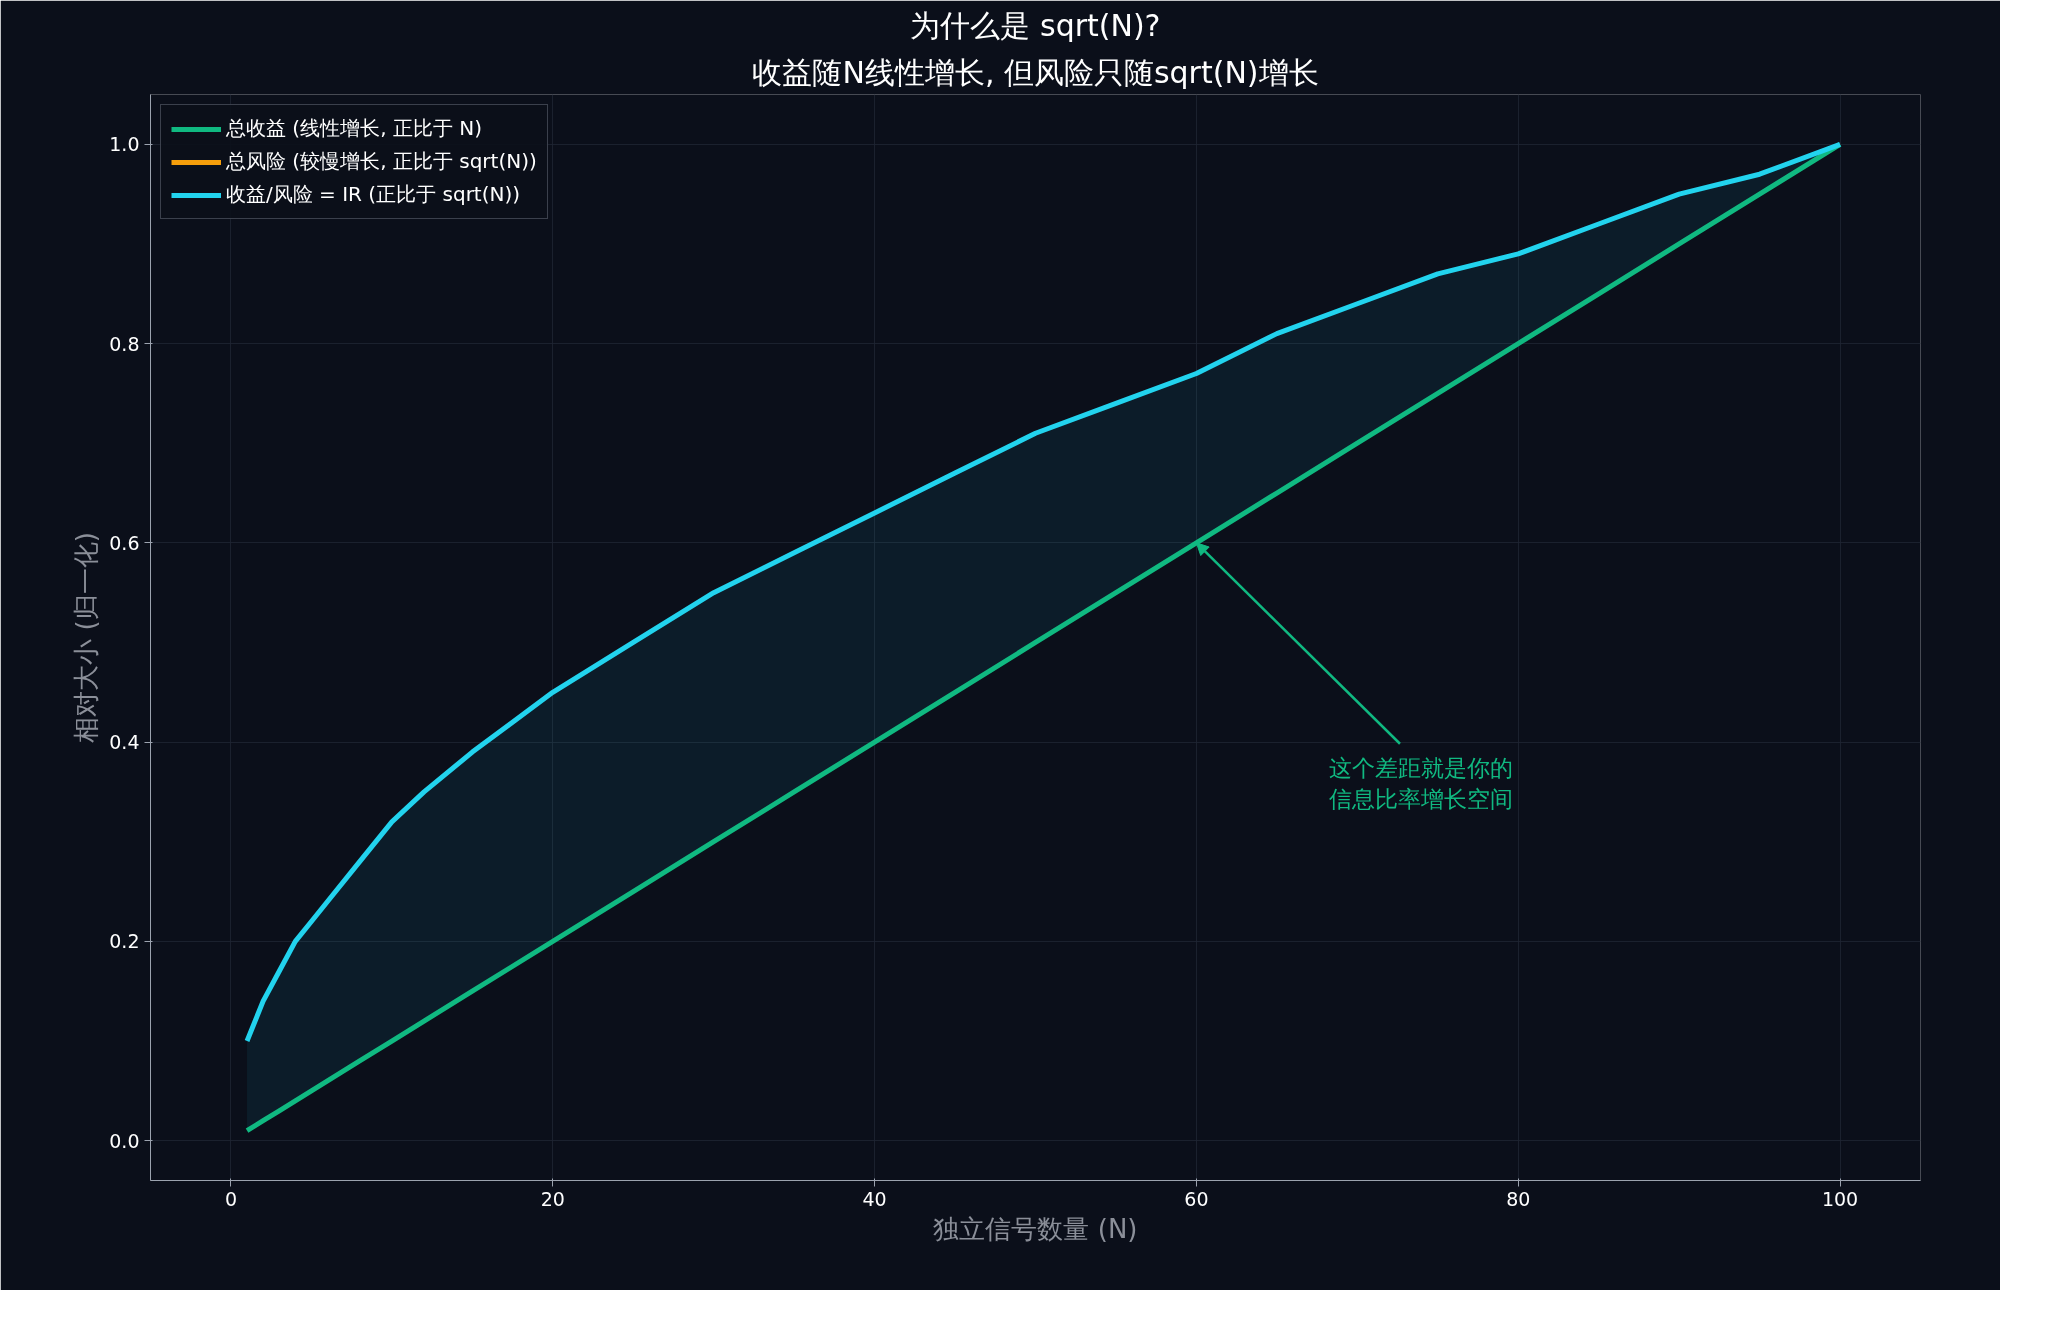 The image size is (2048, 1324). What do you see at coordinates (373, 194) in the screenshot?
I see `legend-label: 收益/风险 = IR (正比于 sqrt(N))` at bounding box center [373, 194].